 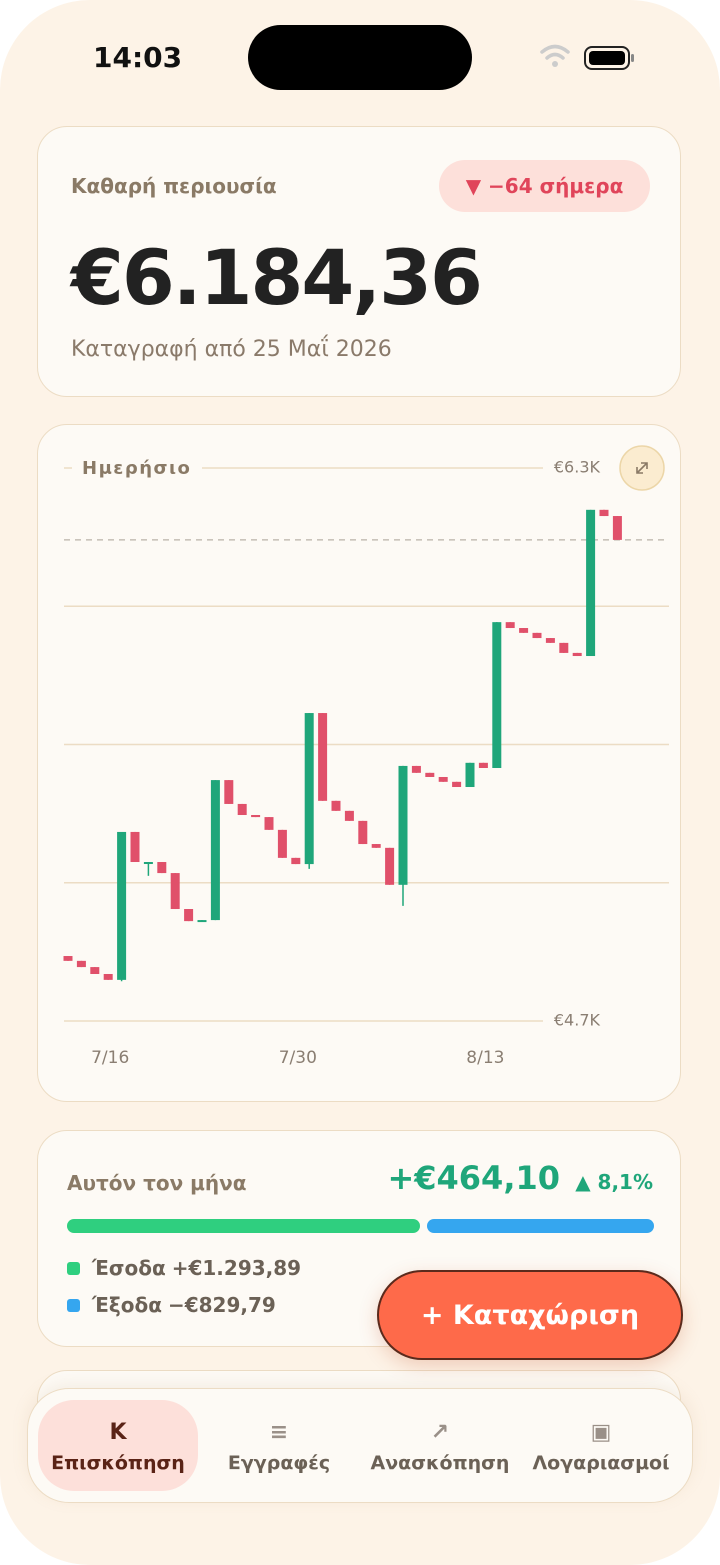 What do you see at coordinates (127, 1305) in the screenshot?
I see `legend-name: Έξοδα` at bounding box center [127, 1305].